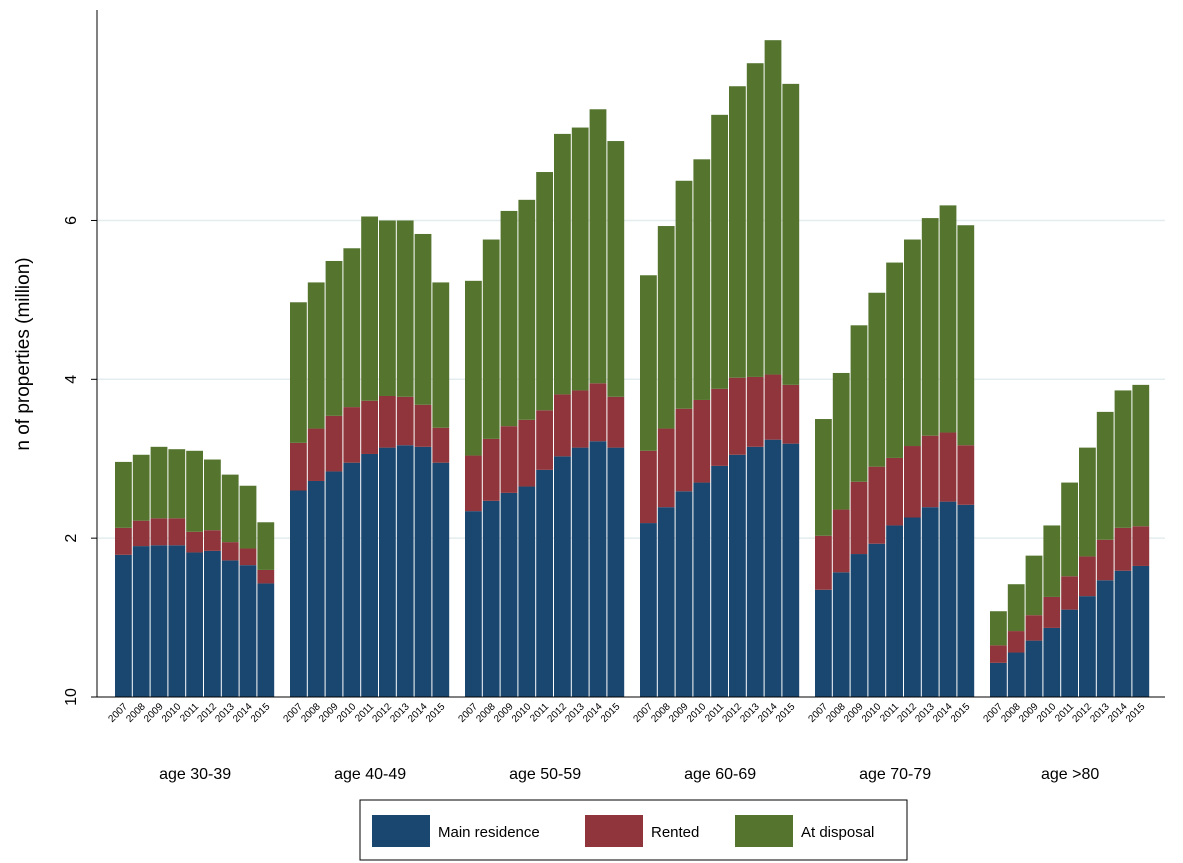  What do you see at coordinates (195, 774) in the screenshot?
I see `group-label: age 30-39` at bounding box center [195, 774].